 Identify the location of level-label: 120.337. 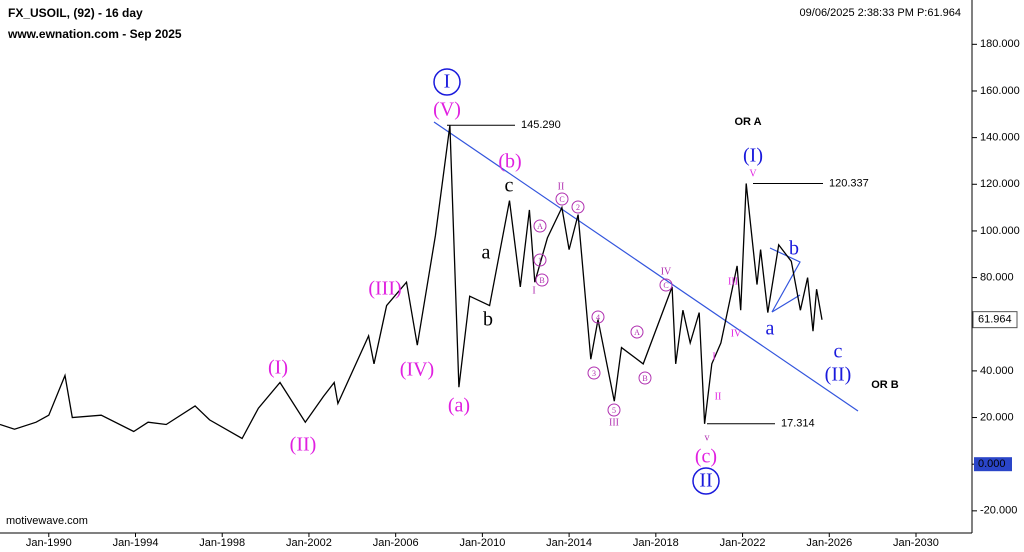
(849, 183).